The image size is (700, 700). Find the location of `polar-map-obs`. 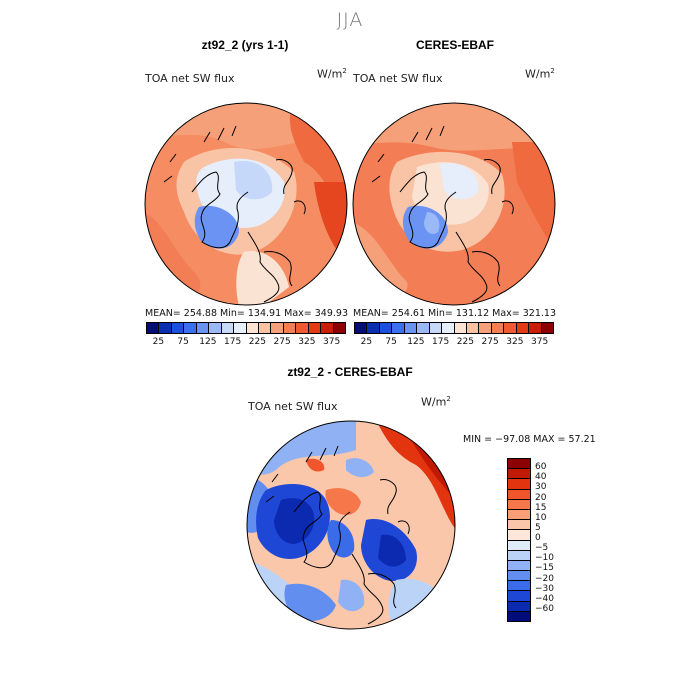

polar-map-obs is located at coordinates (454, 204).